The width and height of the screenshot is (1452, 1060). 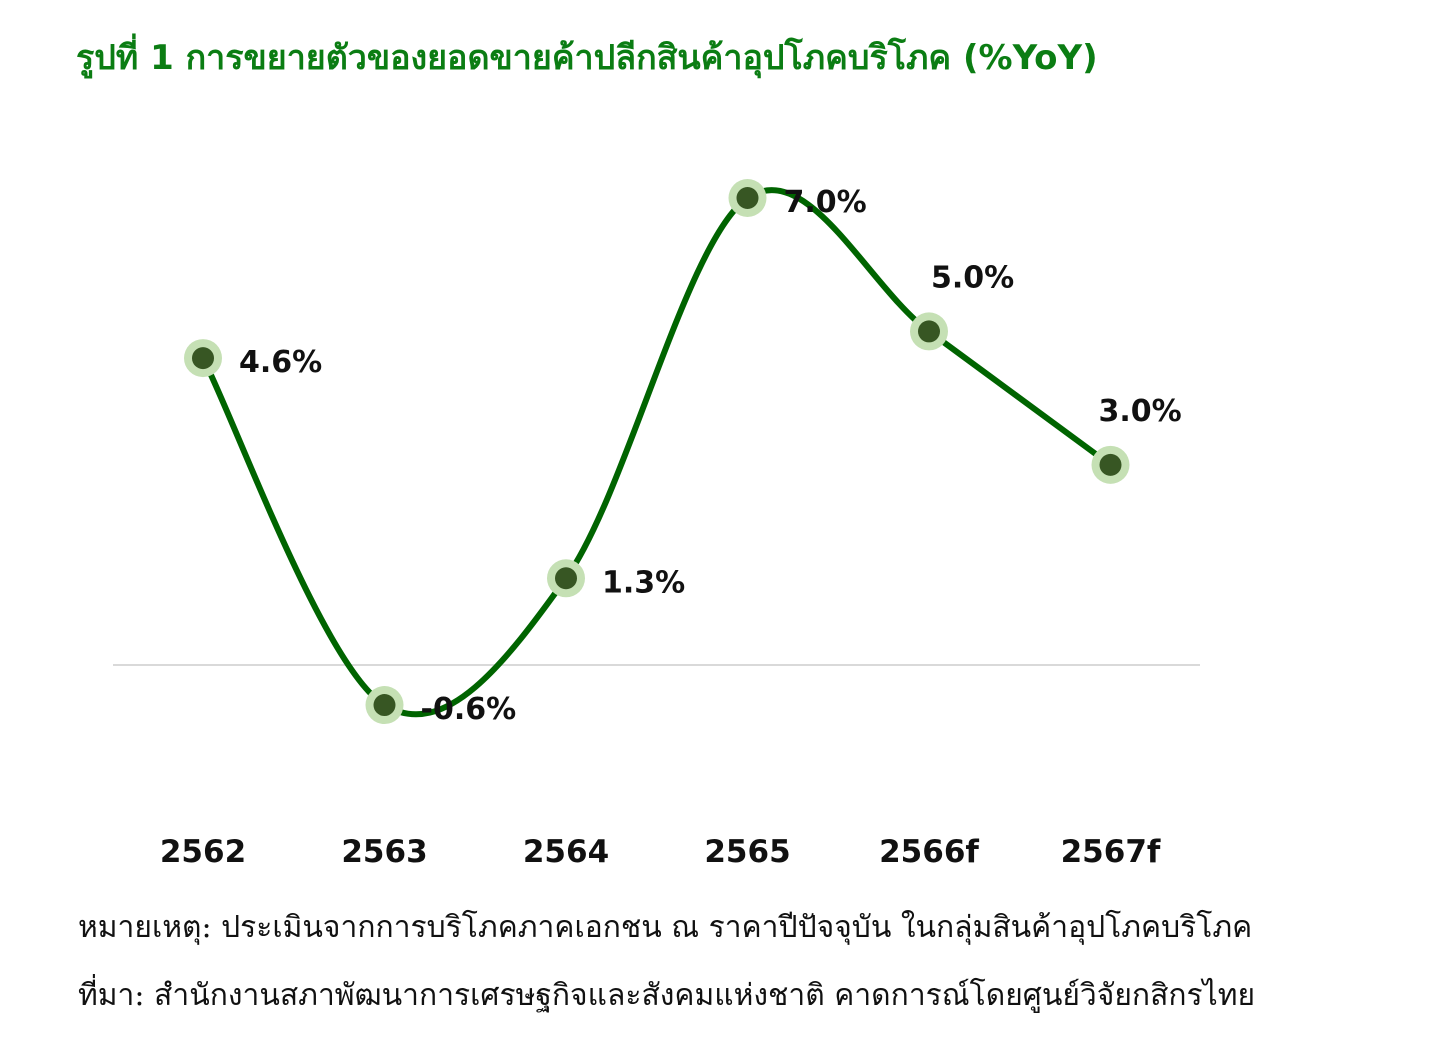 I want to click on data-label-2565: 7.0%, so click(x=825, y=202).